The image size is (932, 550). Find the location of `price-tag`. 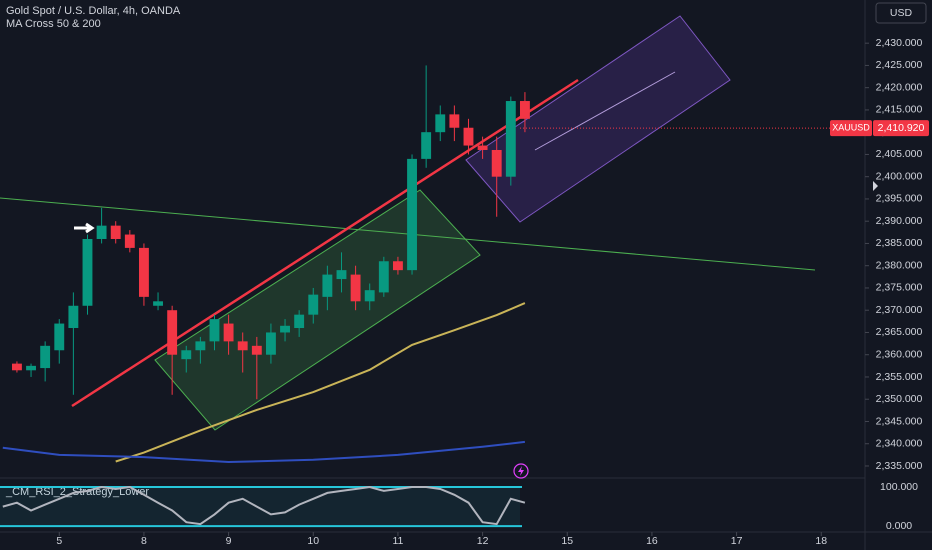

price-tag is located at coordinates (901, 128).